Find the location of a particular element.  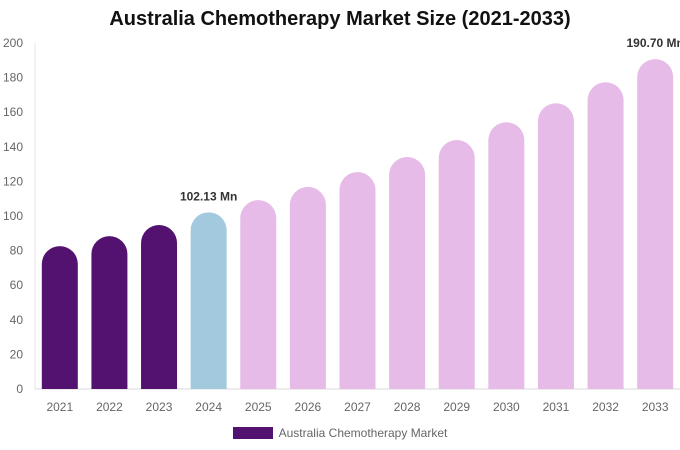

x-tick-label: 2033 is located at coordinates (655, 407).